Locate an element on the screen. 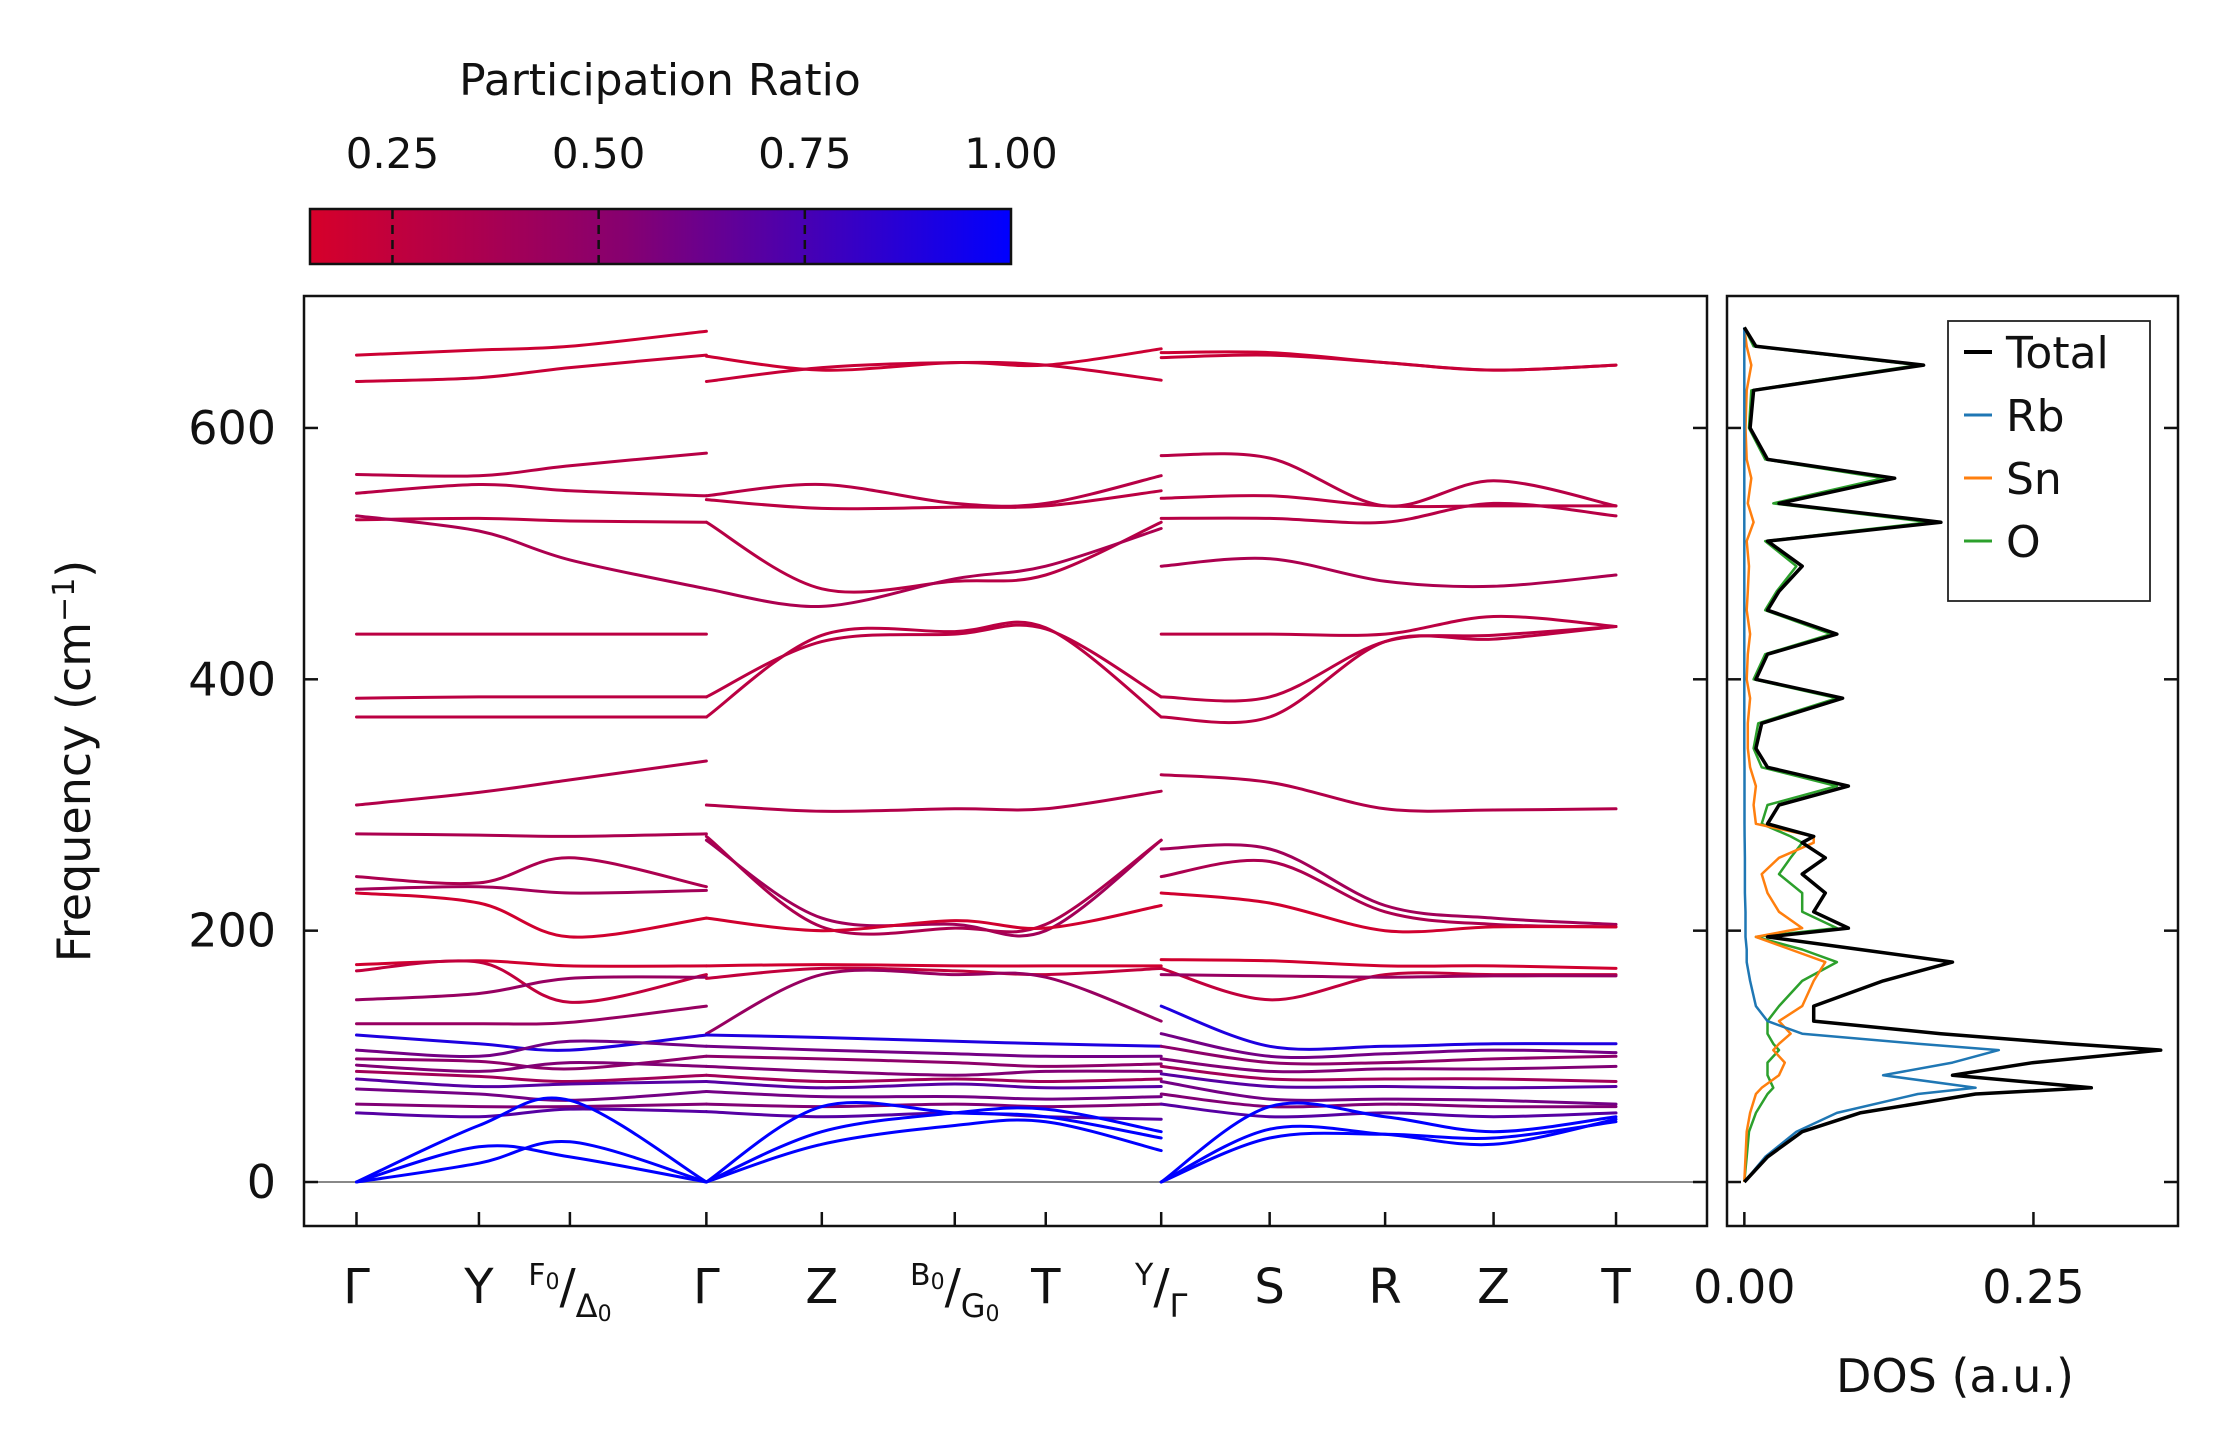 The height and width of the screenshot is (1455, 2222). colorbar-label: Participation Ratio is located at coordinates (660, 80).